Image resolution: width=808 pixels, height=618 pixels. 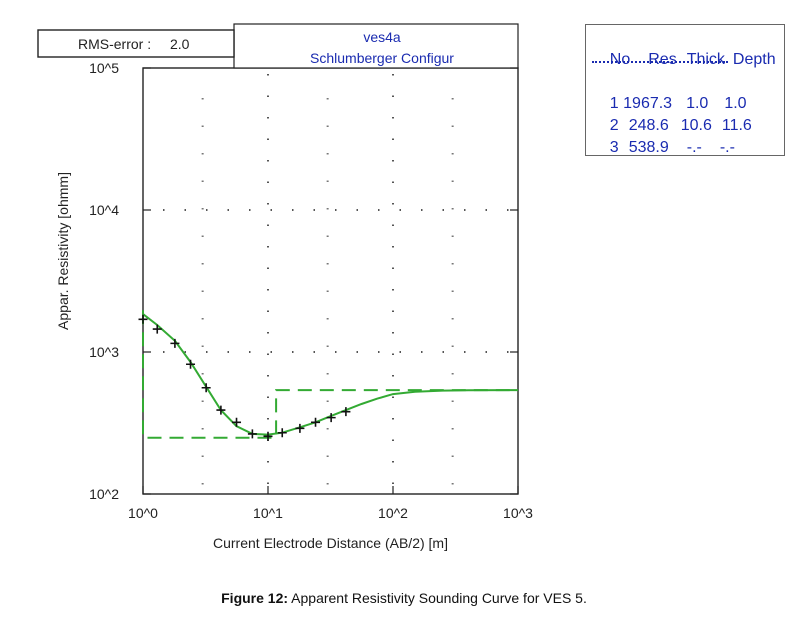 What do you see at coordinates (696, 125) in the screenshot?
I see `cell-thick: 10.6` at bounding box center [696, 125].